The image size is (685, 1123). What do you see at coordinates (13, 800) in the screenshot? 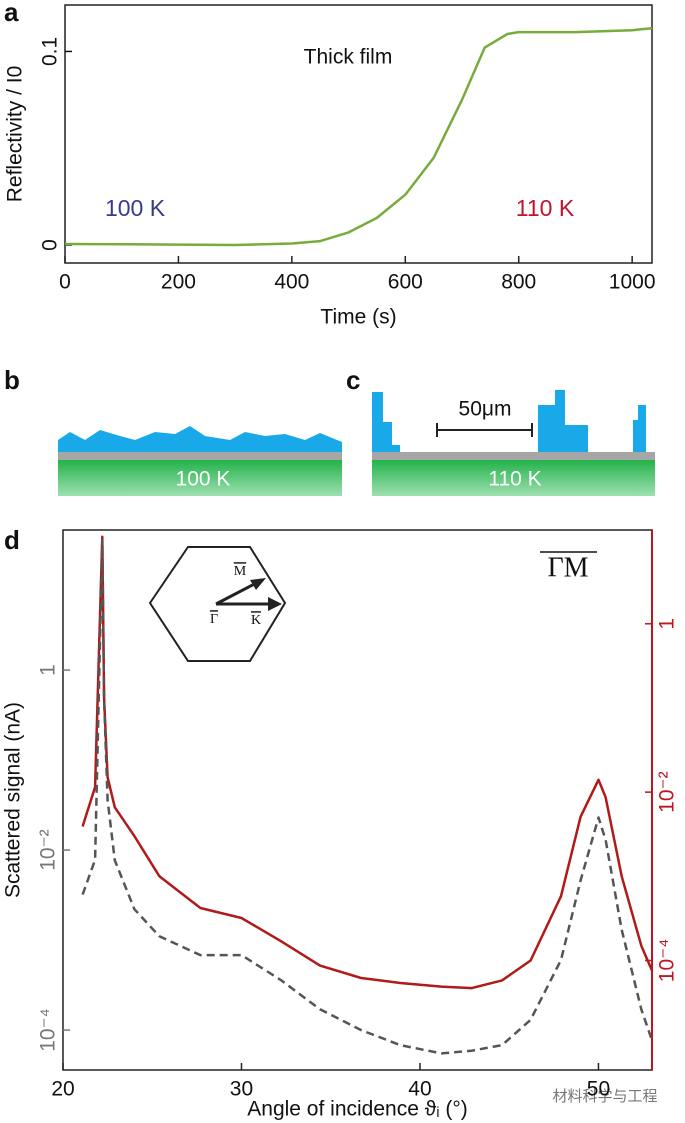
I see `y-axis-label: Scattered signal (nA)` at bounding box center [13, 800].